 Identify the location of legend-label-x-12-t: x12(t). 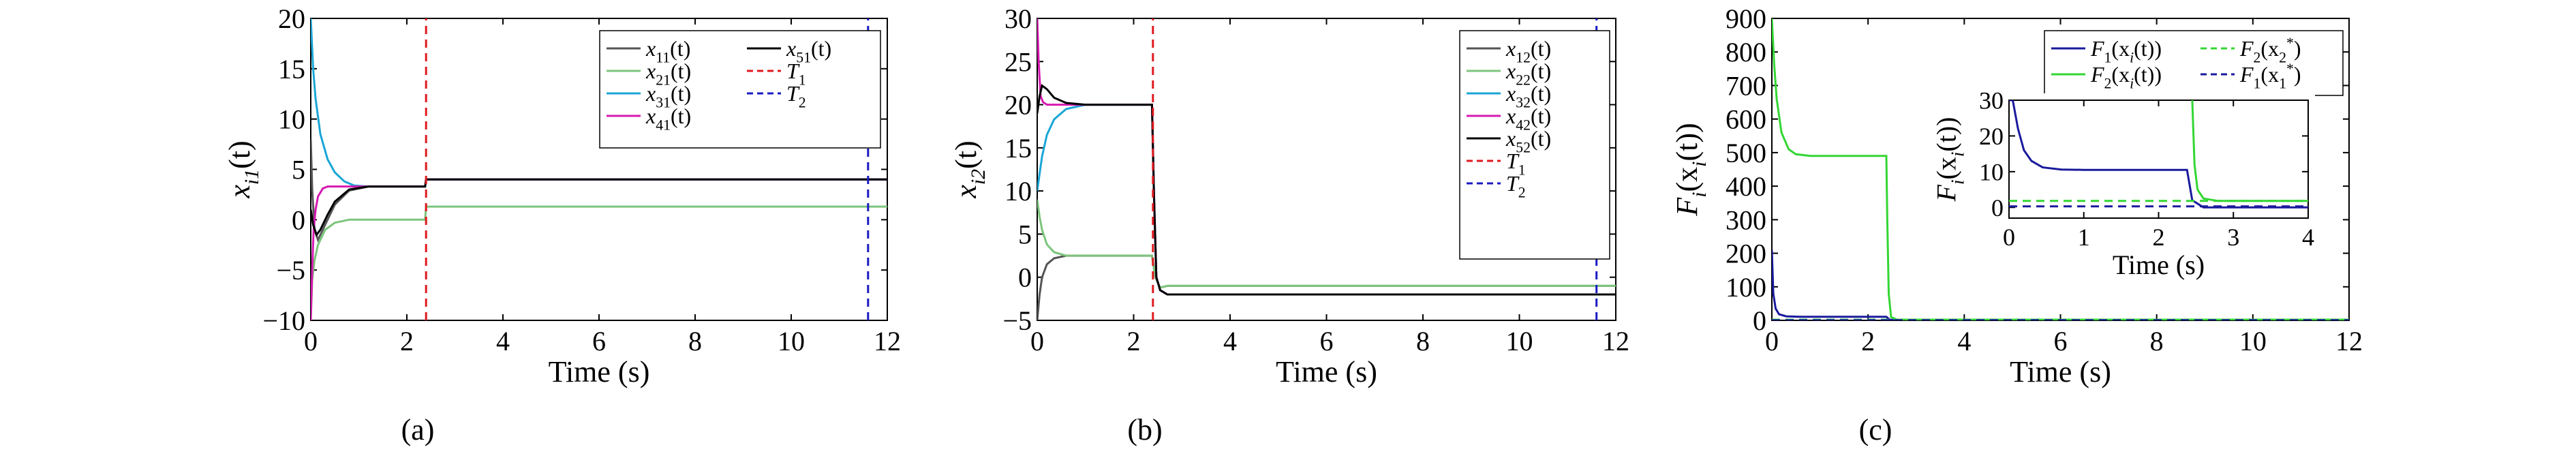
(1528, 51).